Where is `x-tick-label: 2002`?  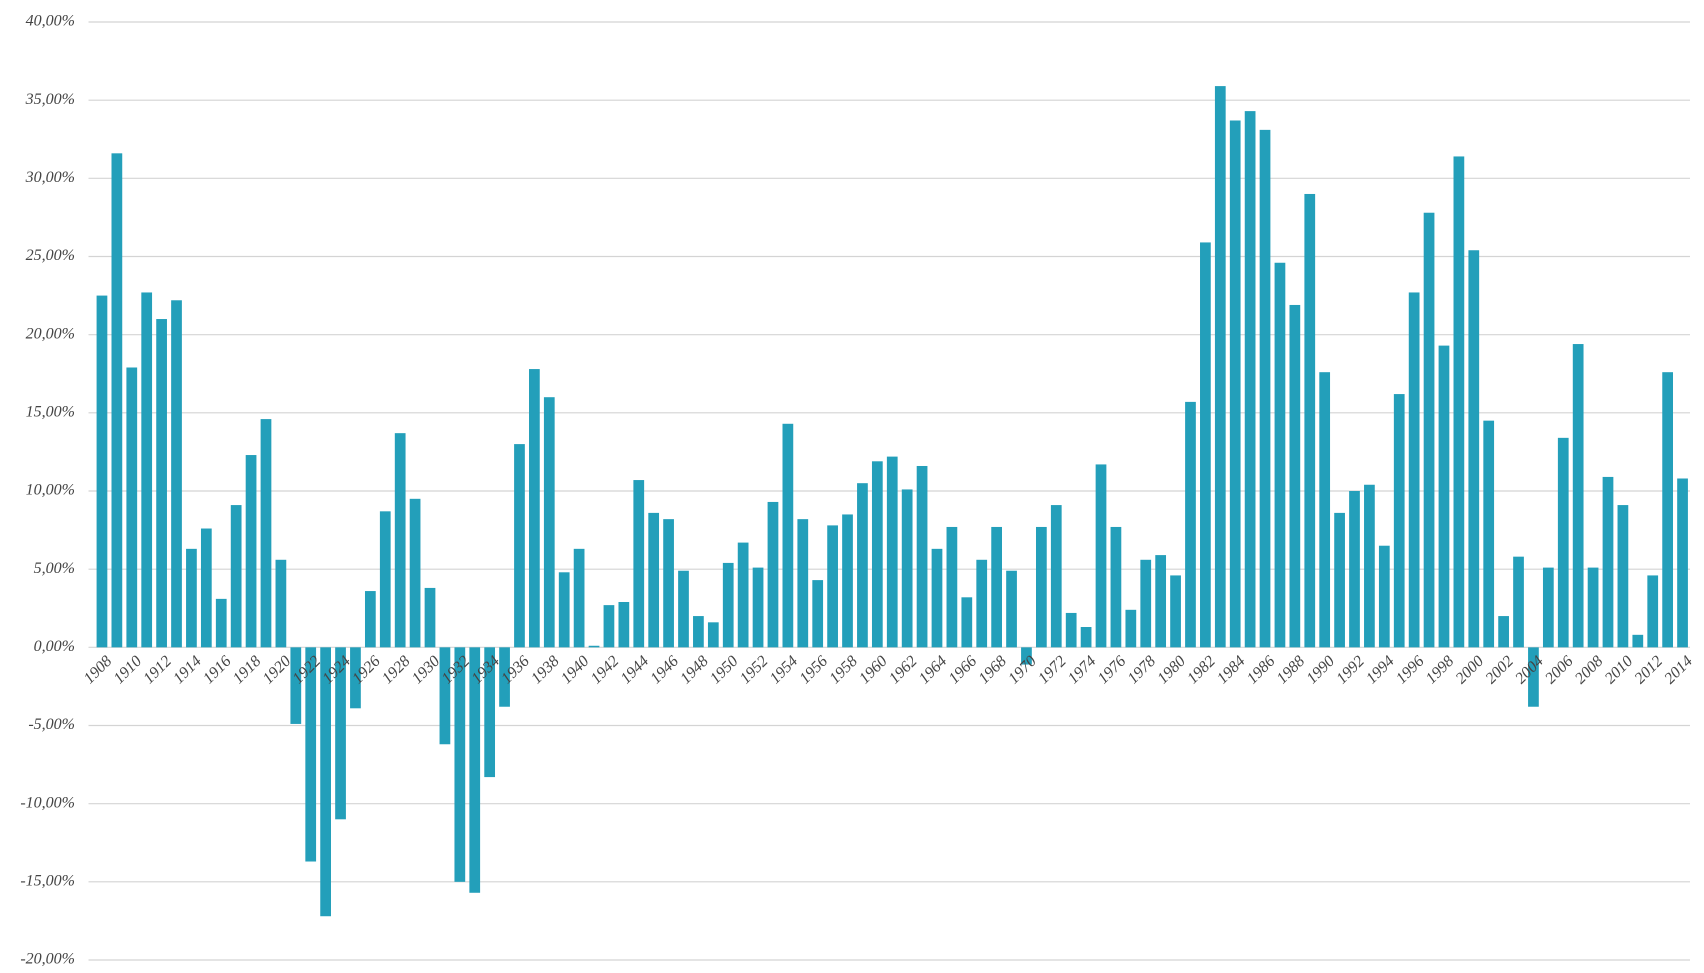
x-tick-label: 2002 is located at coordinates (1499, 670).